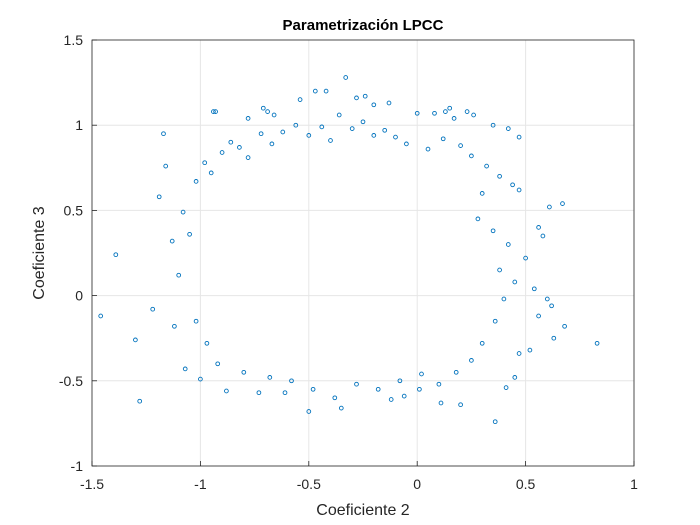  I want to click on x-tick-label: -1, so click(200, 484).